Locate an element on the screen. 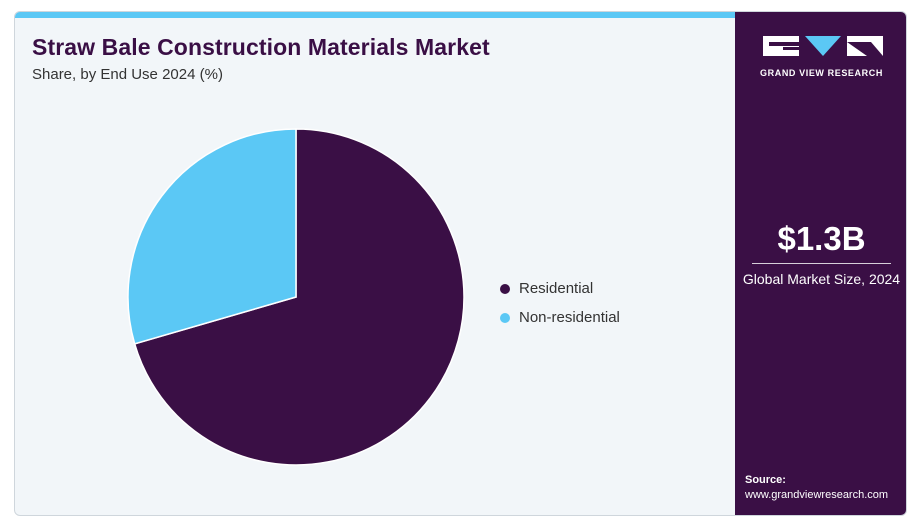 This screenshot has width=916, height=522. chart-legend: Residential Non-residential is located at coordinates (560, 303).